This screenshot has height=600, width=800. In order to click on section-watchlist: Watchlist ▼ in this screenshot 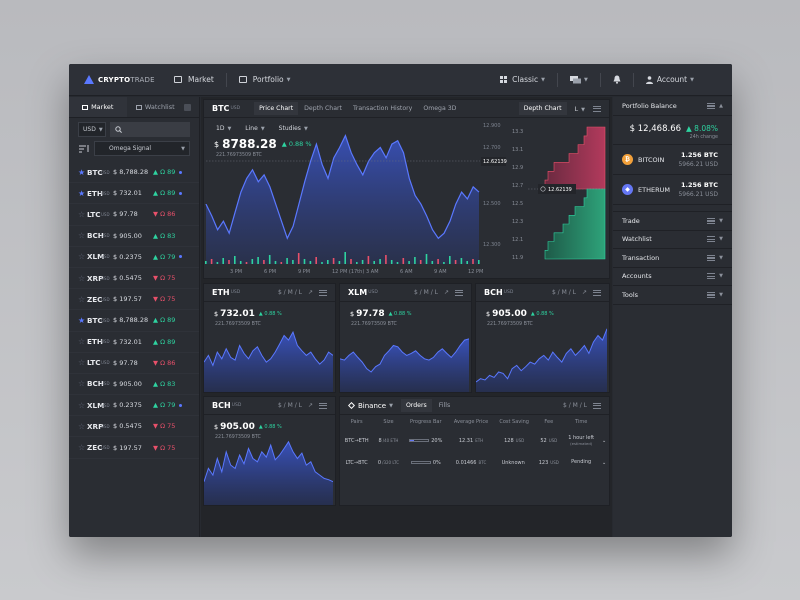, I will do `click(672, 240)`.